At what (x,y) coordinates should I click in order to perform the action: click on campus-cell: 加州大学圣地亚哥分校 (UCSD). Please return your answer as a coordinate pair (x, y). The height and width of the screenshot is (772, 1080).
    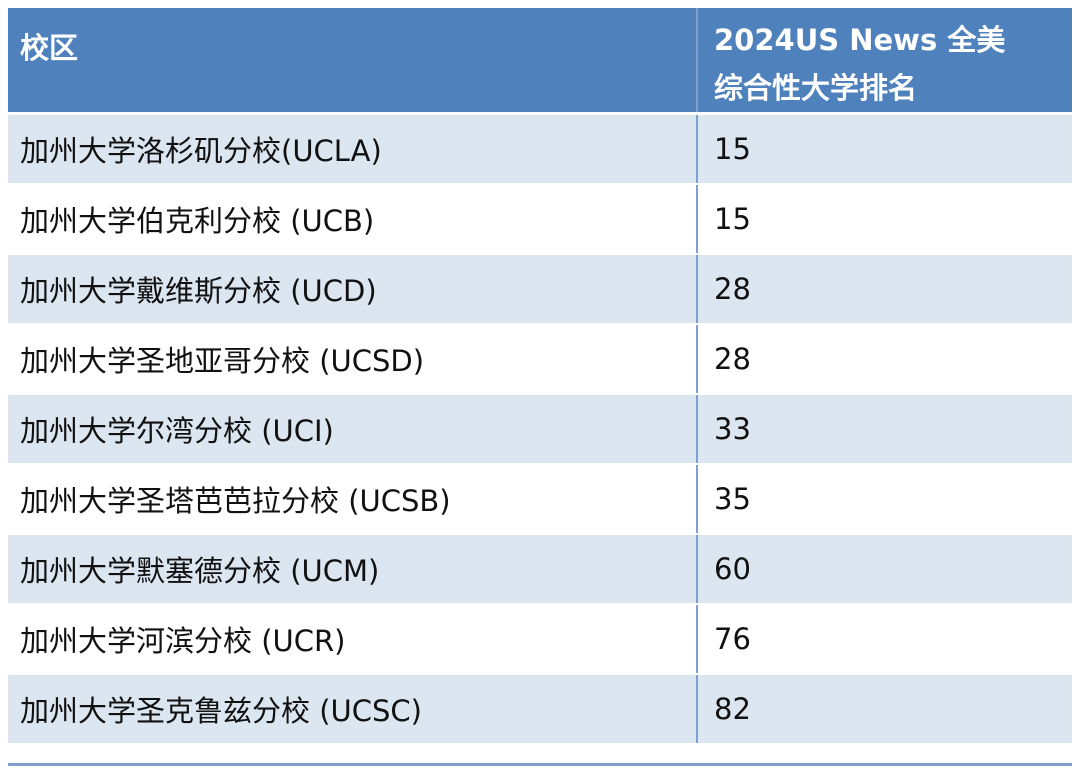
    Looking at the image, I should click on (352, 359).